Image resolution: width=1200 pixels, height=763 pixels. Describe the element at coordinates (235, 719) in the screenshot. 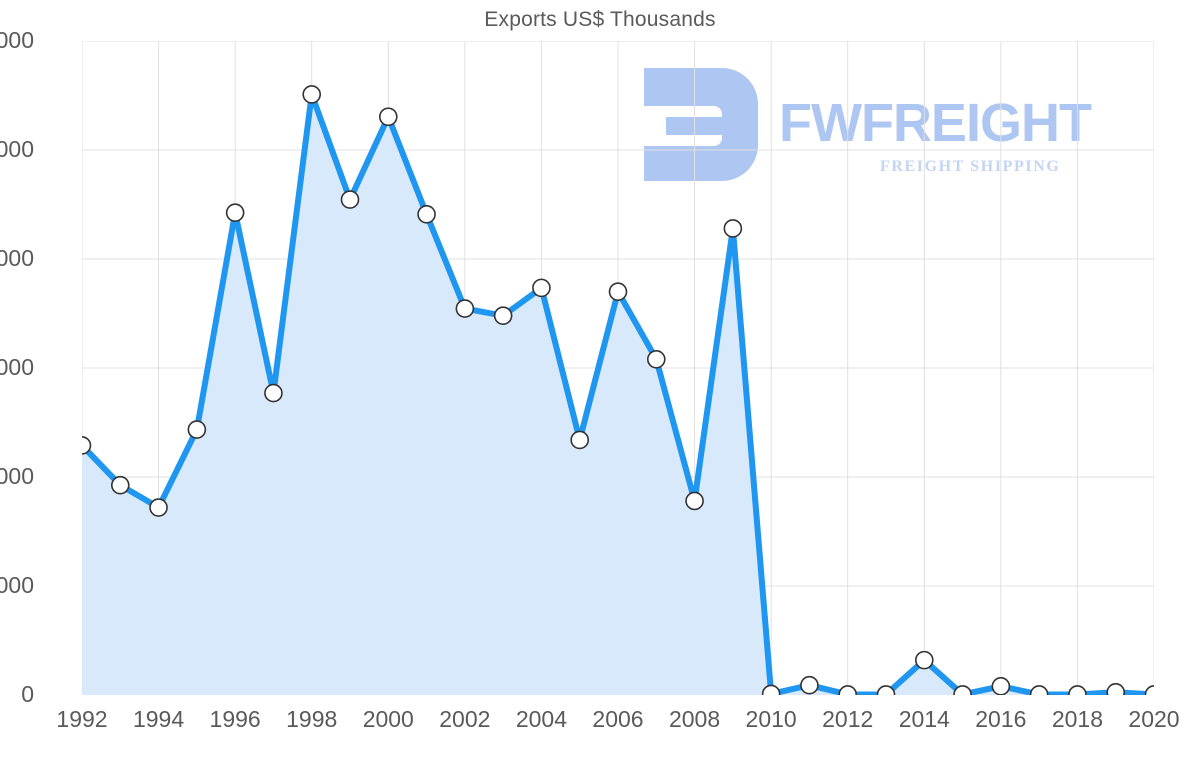

I see `x-axis-tick-label: 1996` at that location.